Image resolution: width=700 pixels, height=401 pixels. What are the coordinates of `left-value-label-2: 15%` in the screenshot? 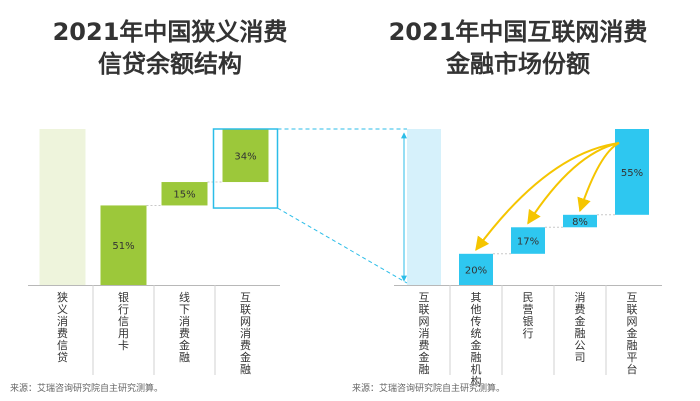 It's located at (184, 195).